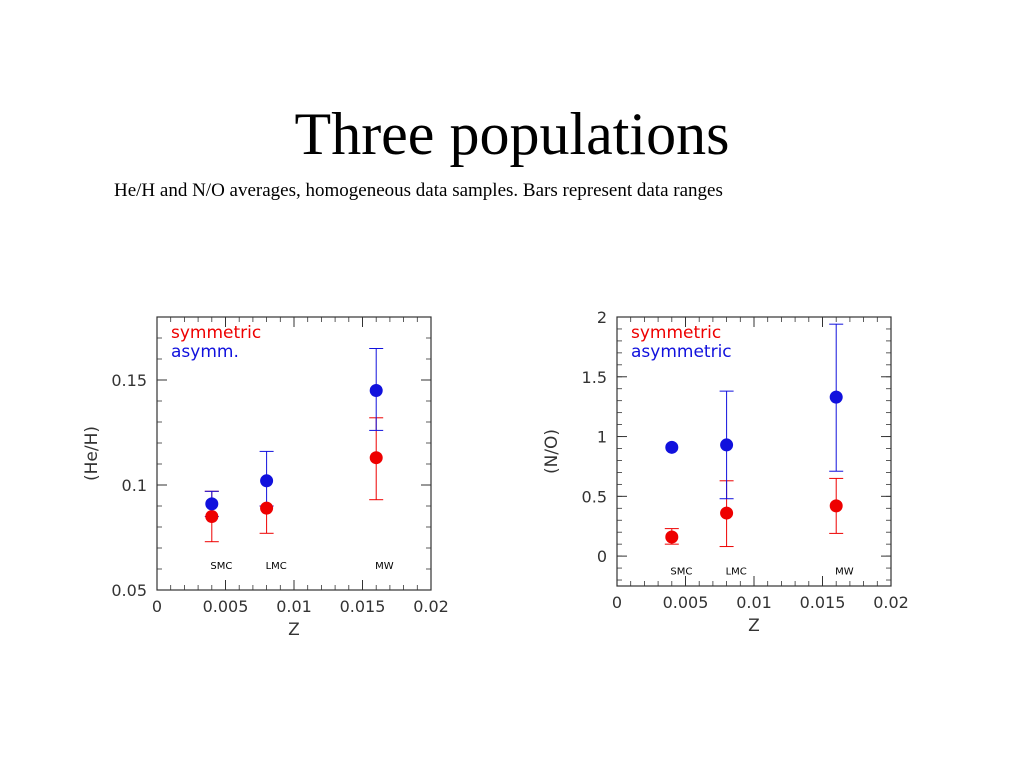 The width and height of the screenshot is (1024, 768). What do you see at coordinates (594, 377) in the screenshot?
I see `y-tick-label: 1.5` at bounding box center [594, 377].